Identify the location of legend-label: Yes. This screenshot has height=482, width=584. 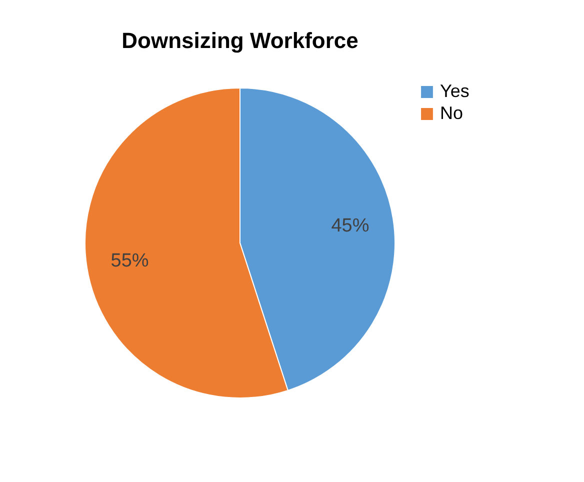
(455, 91).